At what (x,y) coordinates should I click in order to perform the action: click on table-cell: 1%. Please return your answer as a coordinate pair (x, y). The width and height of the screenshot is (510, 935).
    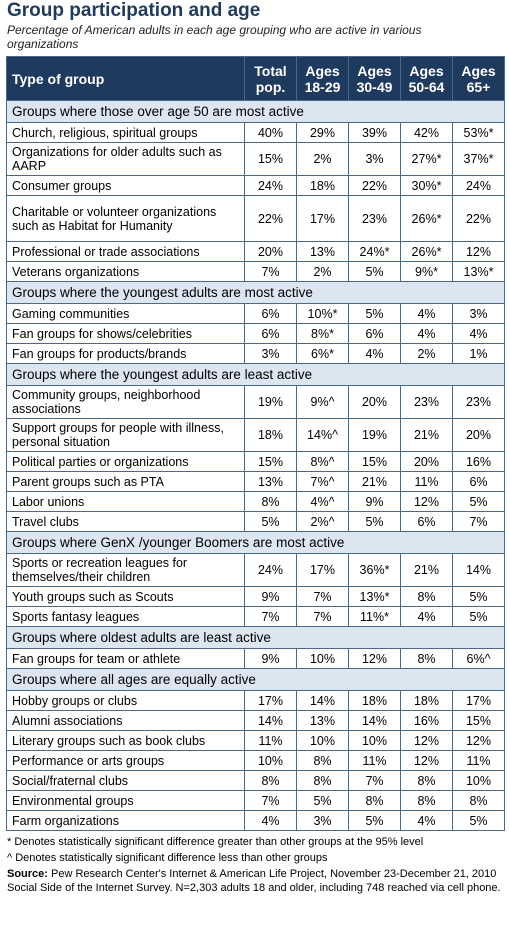
    Looking at the image, I should click on (478, 353).